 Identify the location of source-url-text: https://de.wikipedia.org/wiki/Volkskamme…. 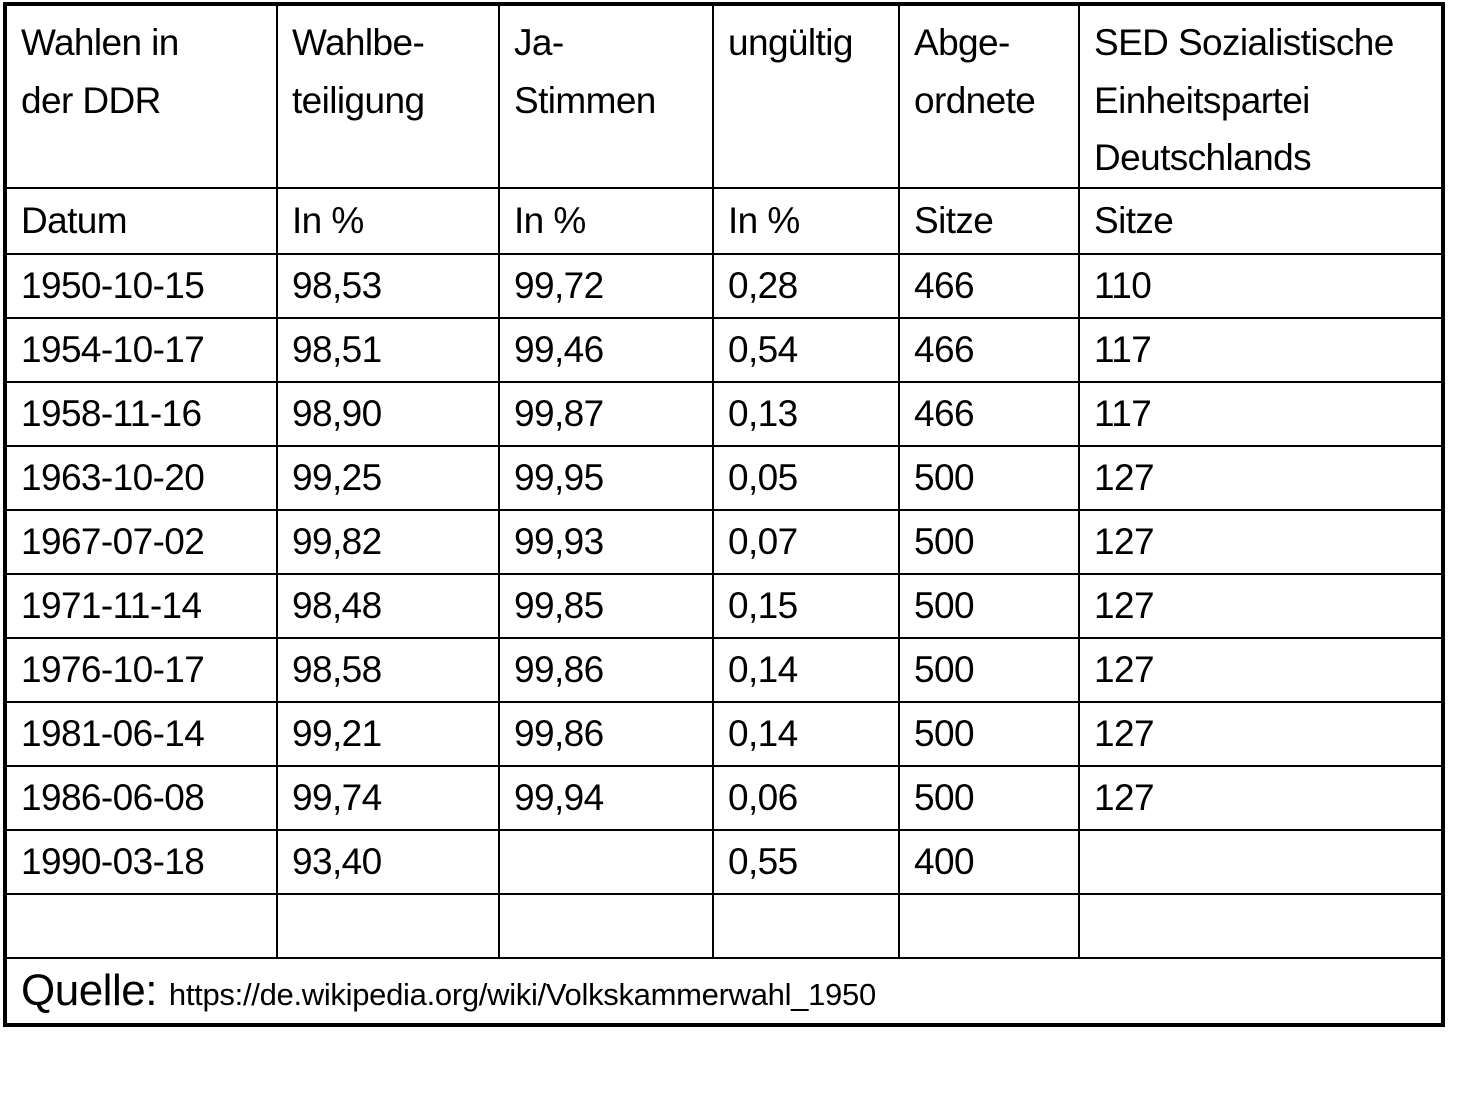
(522, 995).